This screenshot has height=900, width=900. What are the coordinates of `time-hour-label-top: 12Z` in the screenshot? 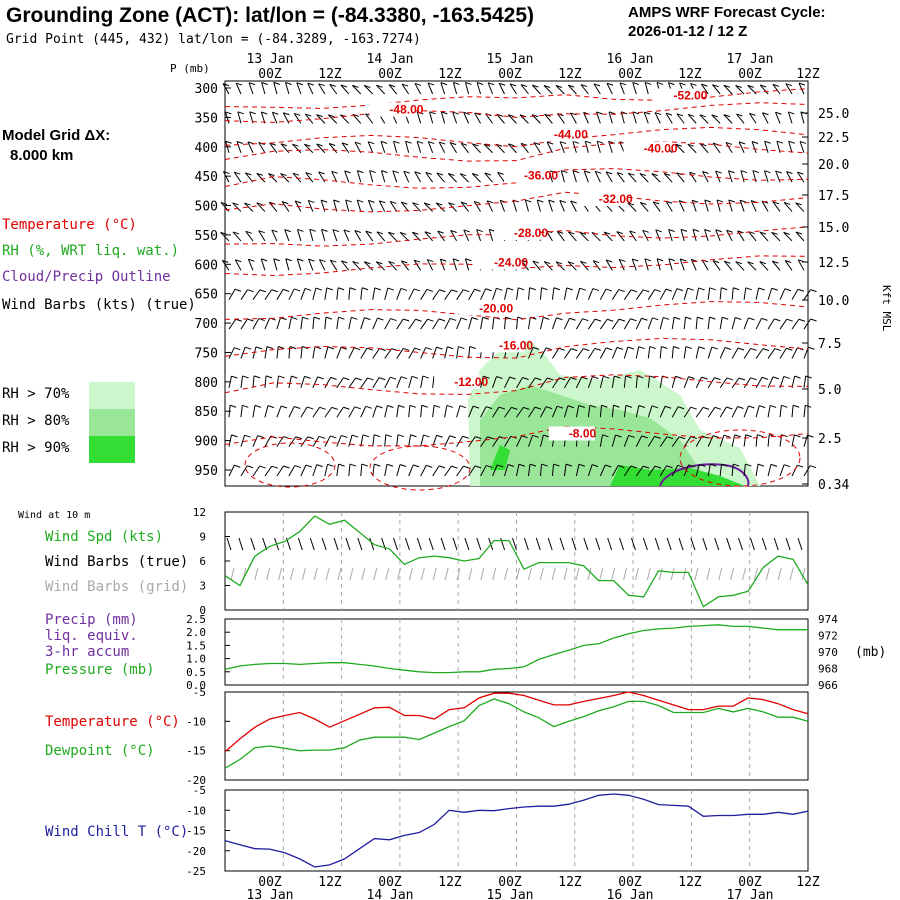 It's located at (570, 74).